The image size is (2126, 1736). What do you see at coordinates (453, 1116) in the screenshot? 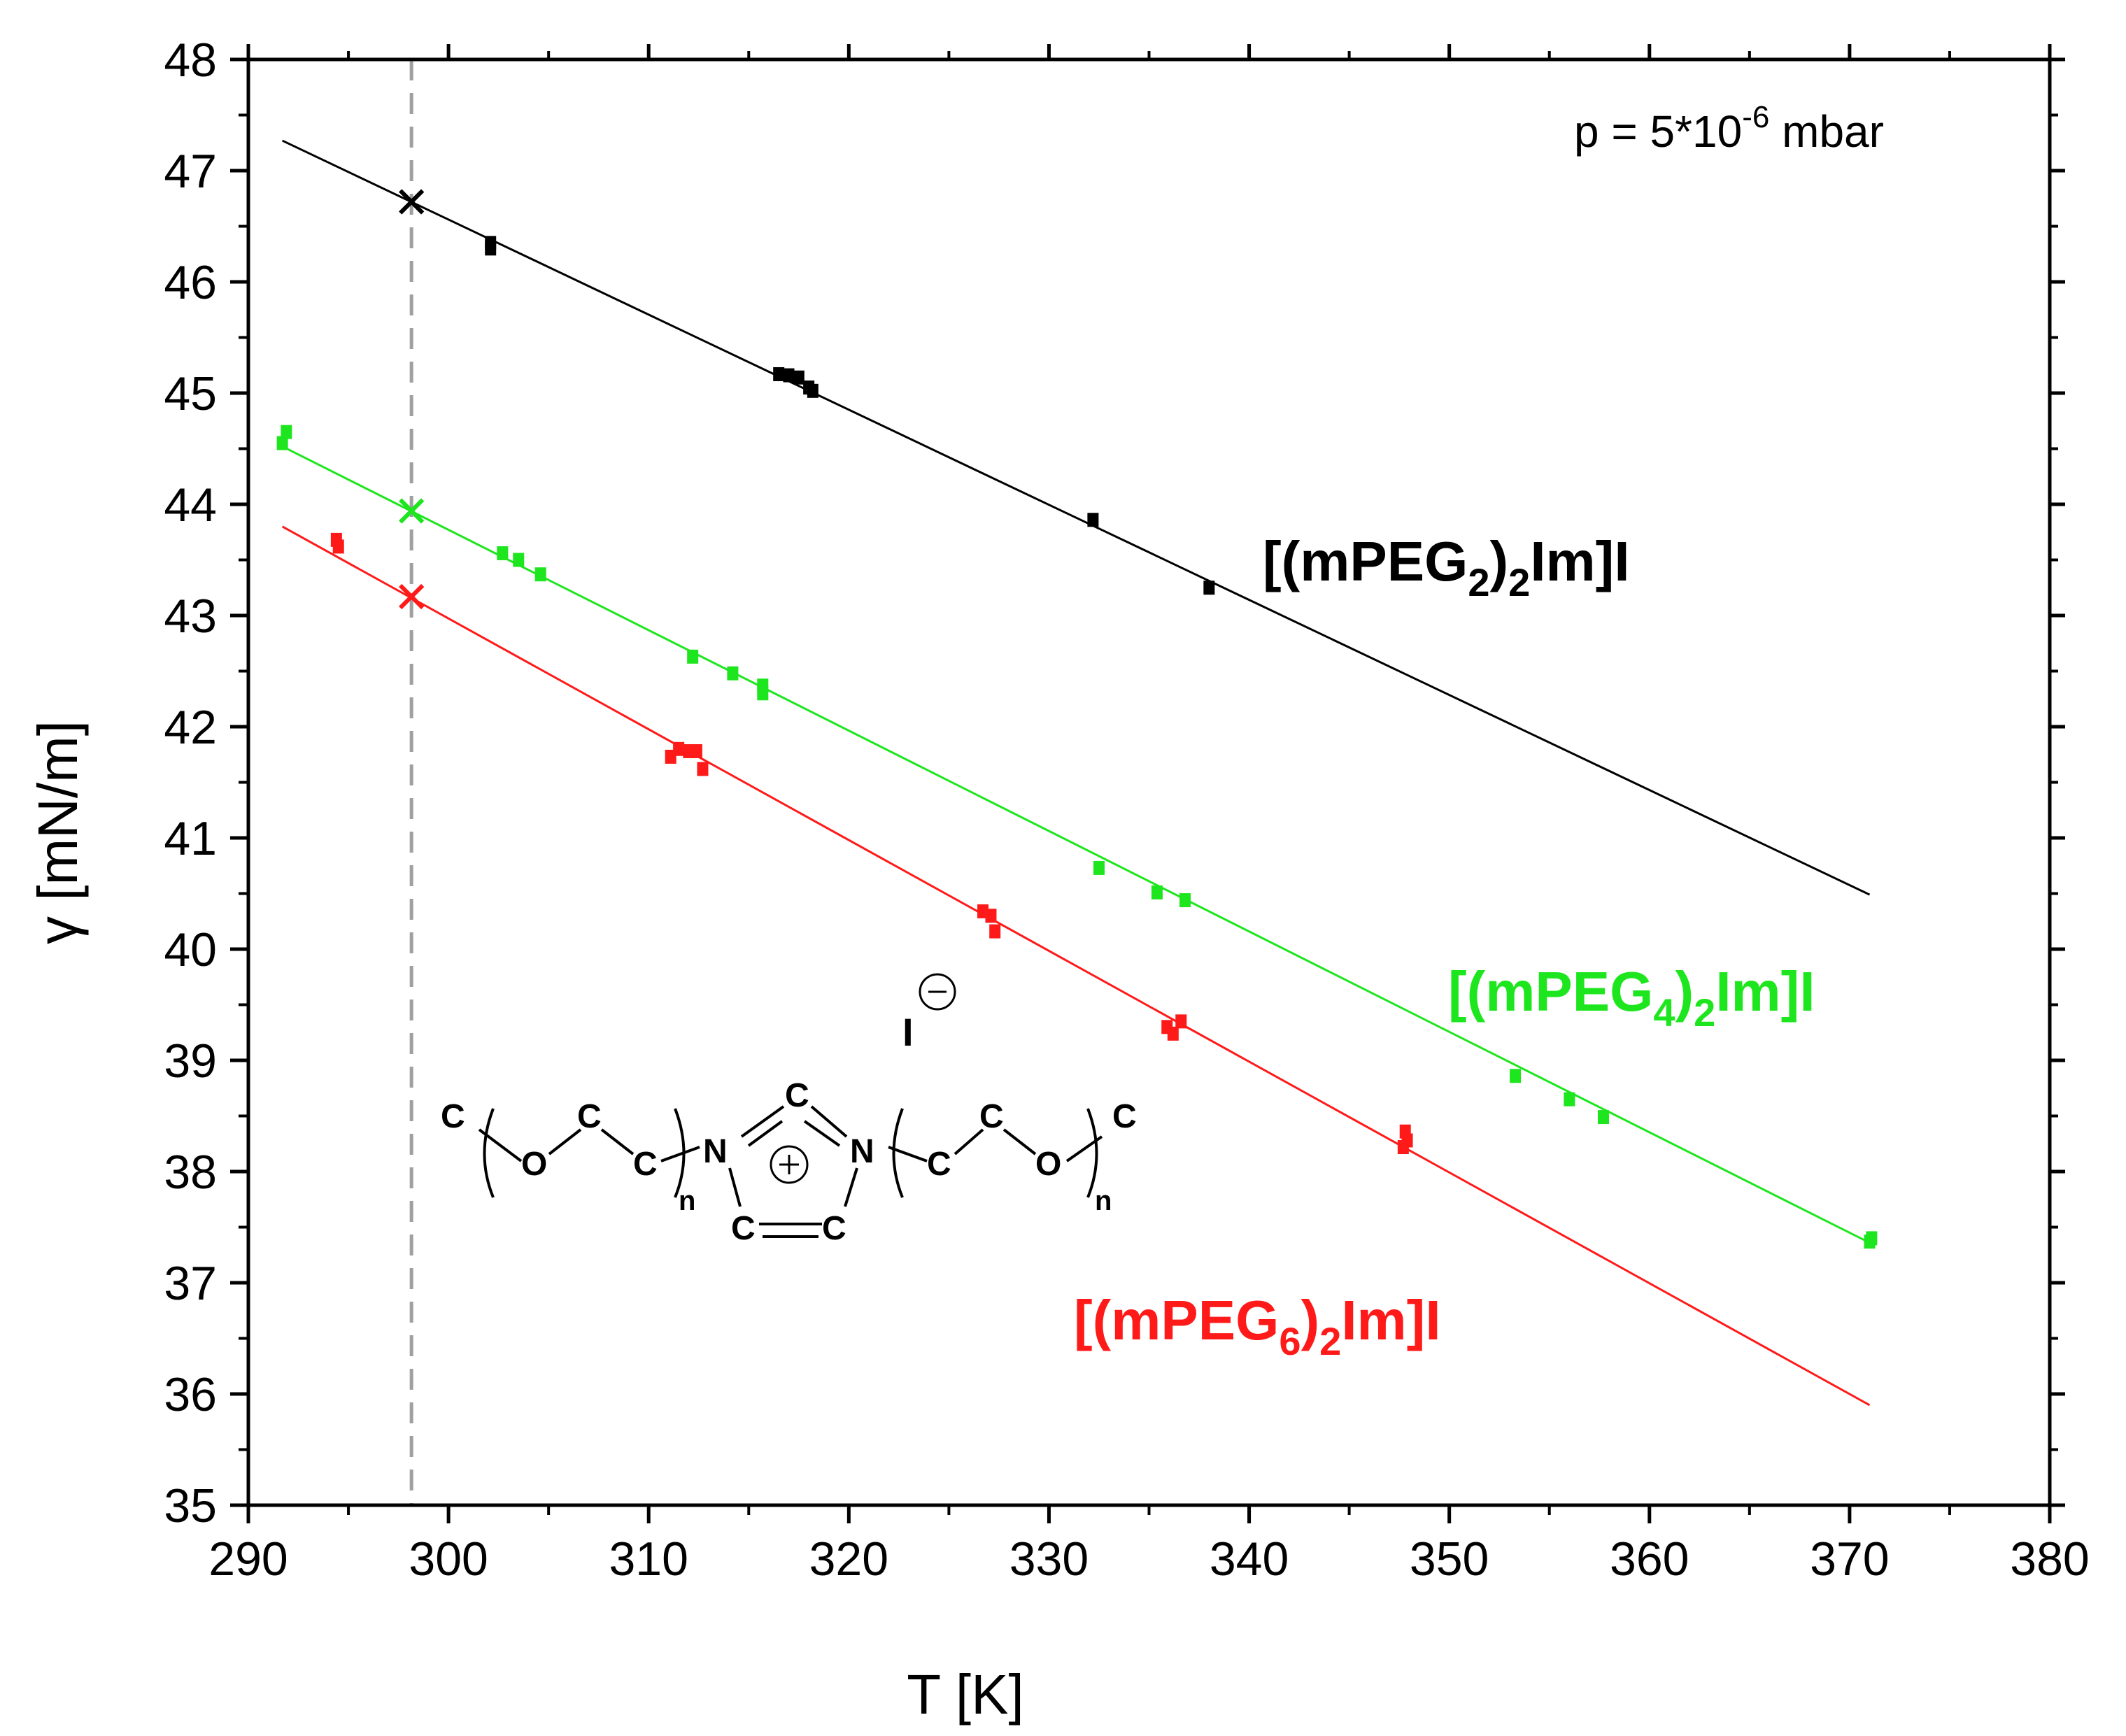
I see `atom-c-left-end: C` at bounding box center [453, 1116].